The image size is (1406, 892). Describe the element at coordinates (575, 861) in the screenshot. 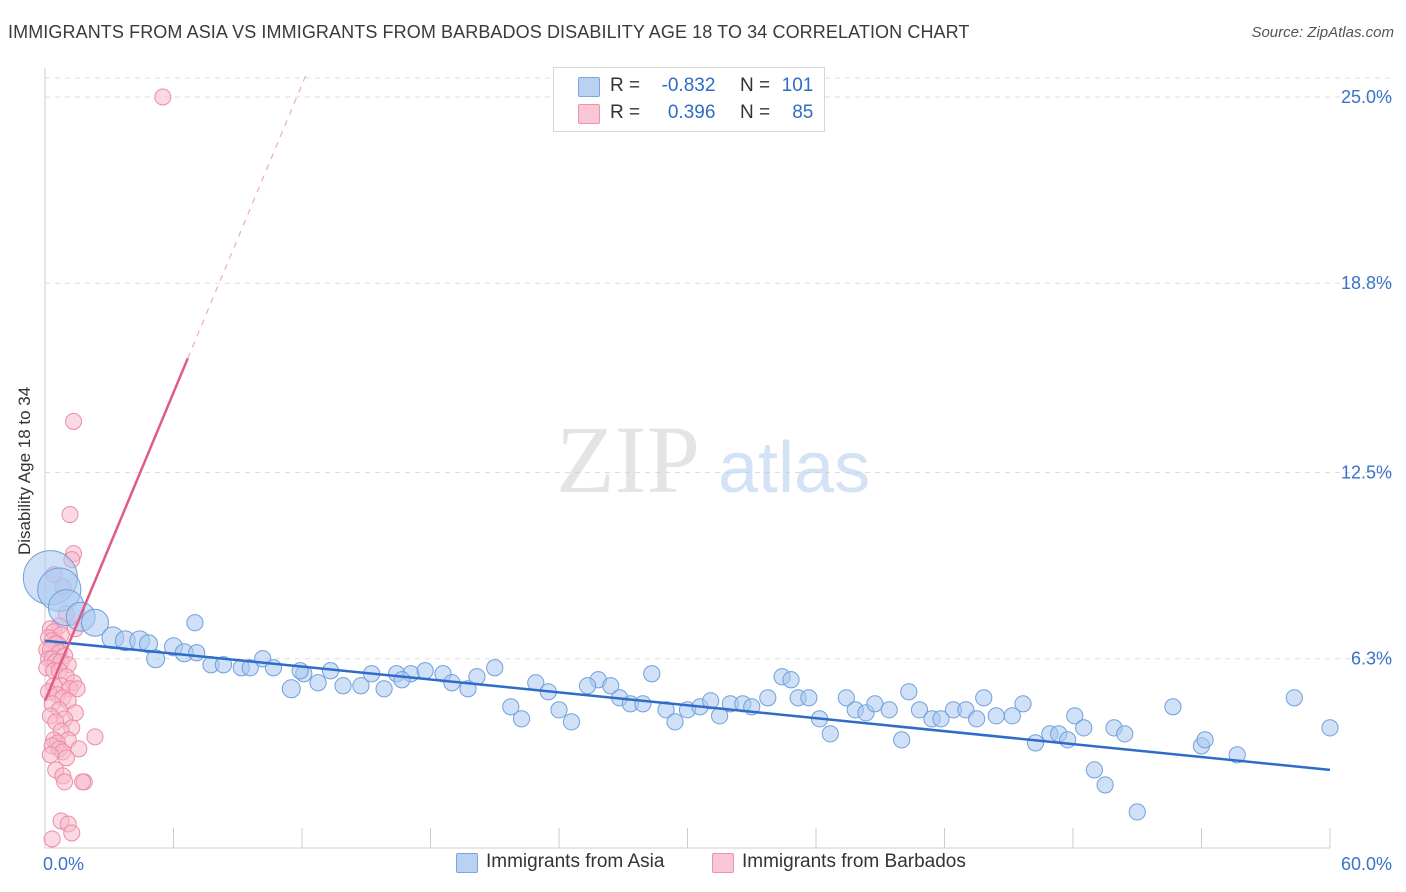

I see `asia-legend-label: Immigrants from Asia` at that location.